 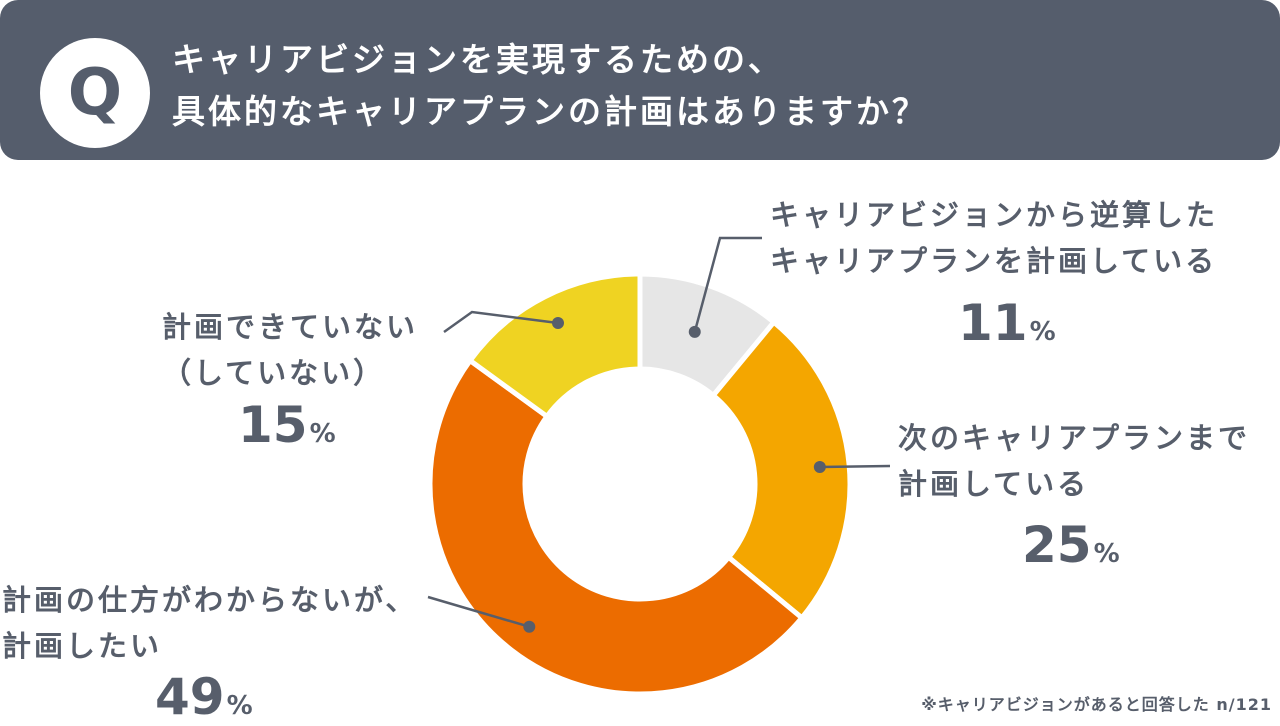 What do you see at coordinates (82, 646) in the screenshot?
I see `label-slice-2-line2: 計画したい` at bounding box center [82, 646].